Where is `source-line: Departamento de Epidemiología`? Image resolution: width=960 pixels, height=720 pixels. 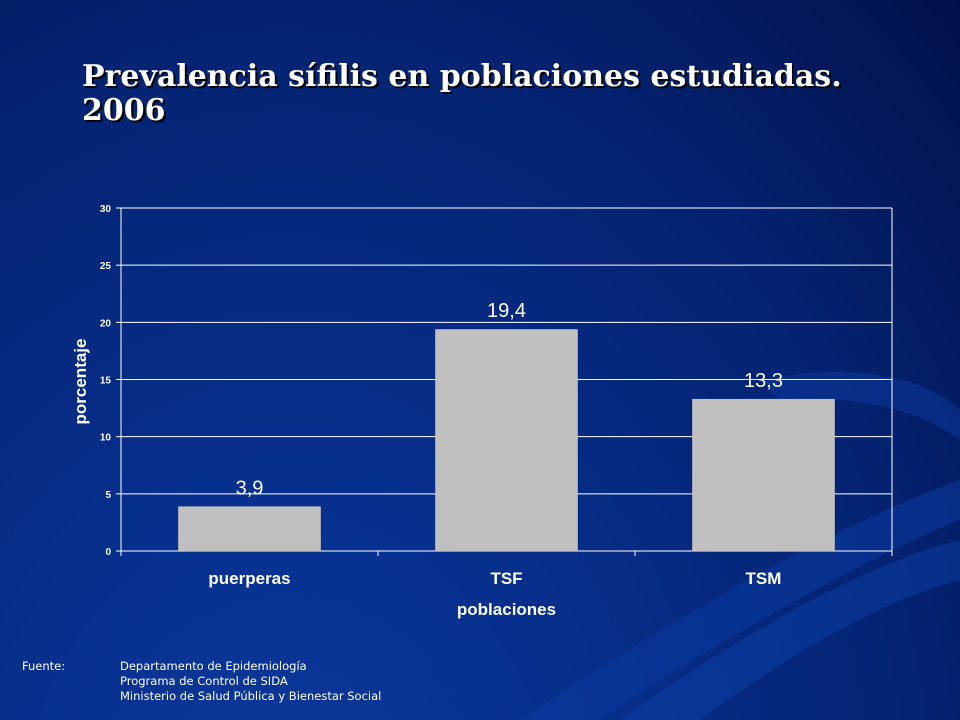 source-line: Departamento de Epidemiología is located at coordinates (213, 666).